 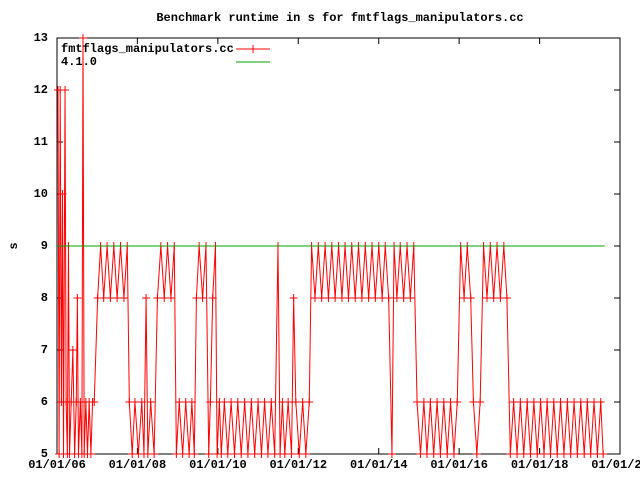 I want to click on x-tick-label: 01/01/10, so click(x=218, y=465).